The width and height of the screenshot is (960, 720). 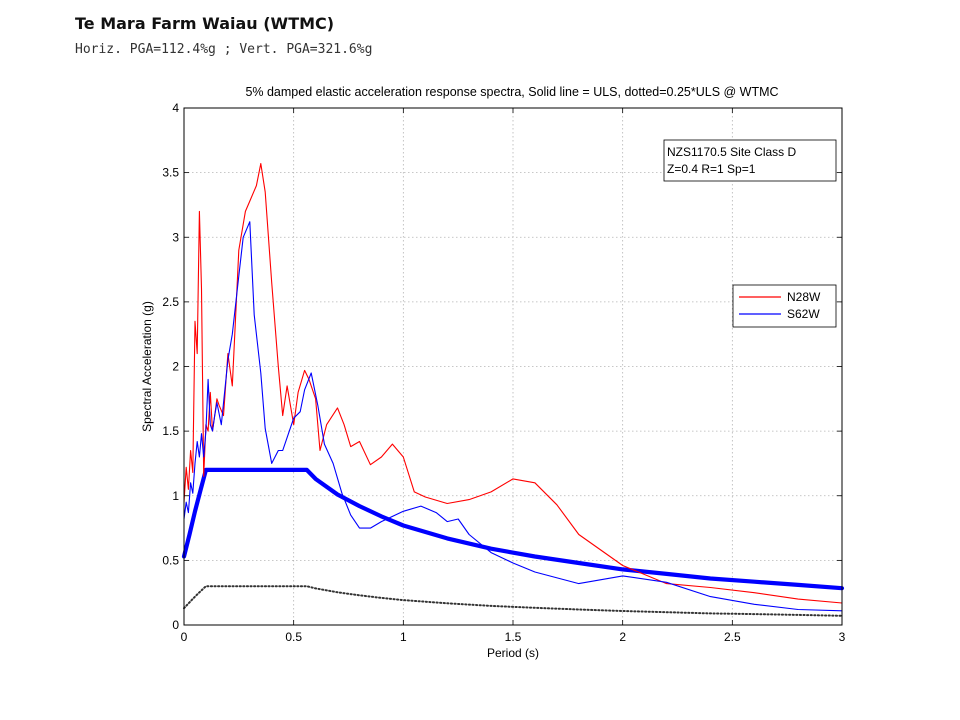 I want to click on y-tick-label: 2, so click(x=175, y=367).